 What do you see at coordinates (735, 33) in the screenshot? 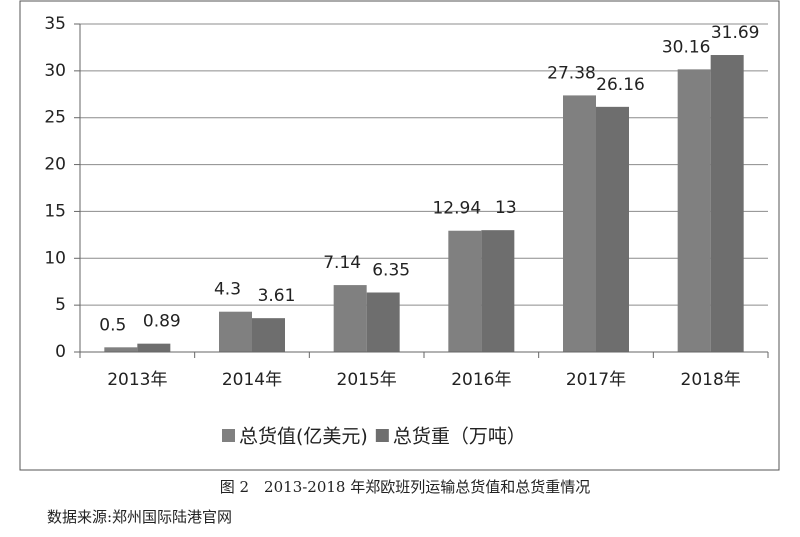
I see `data-label: 31.69` at bounding box center [735, 33].